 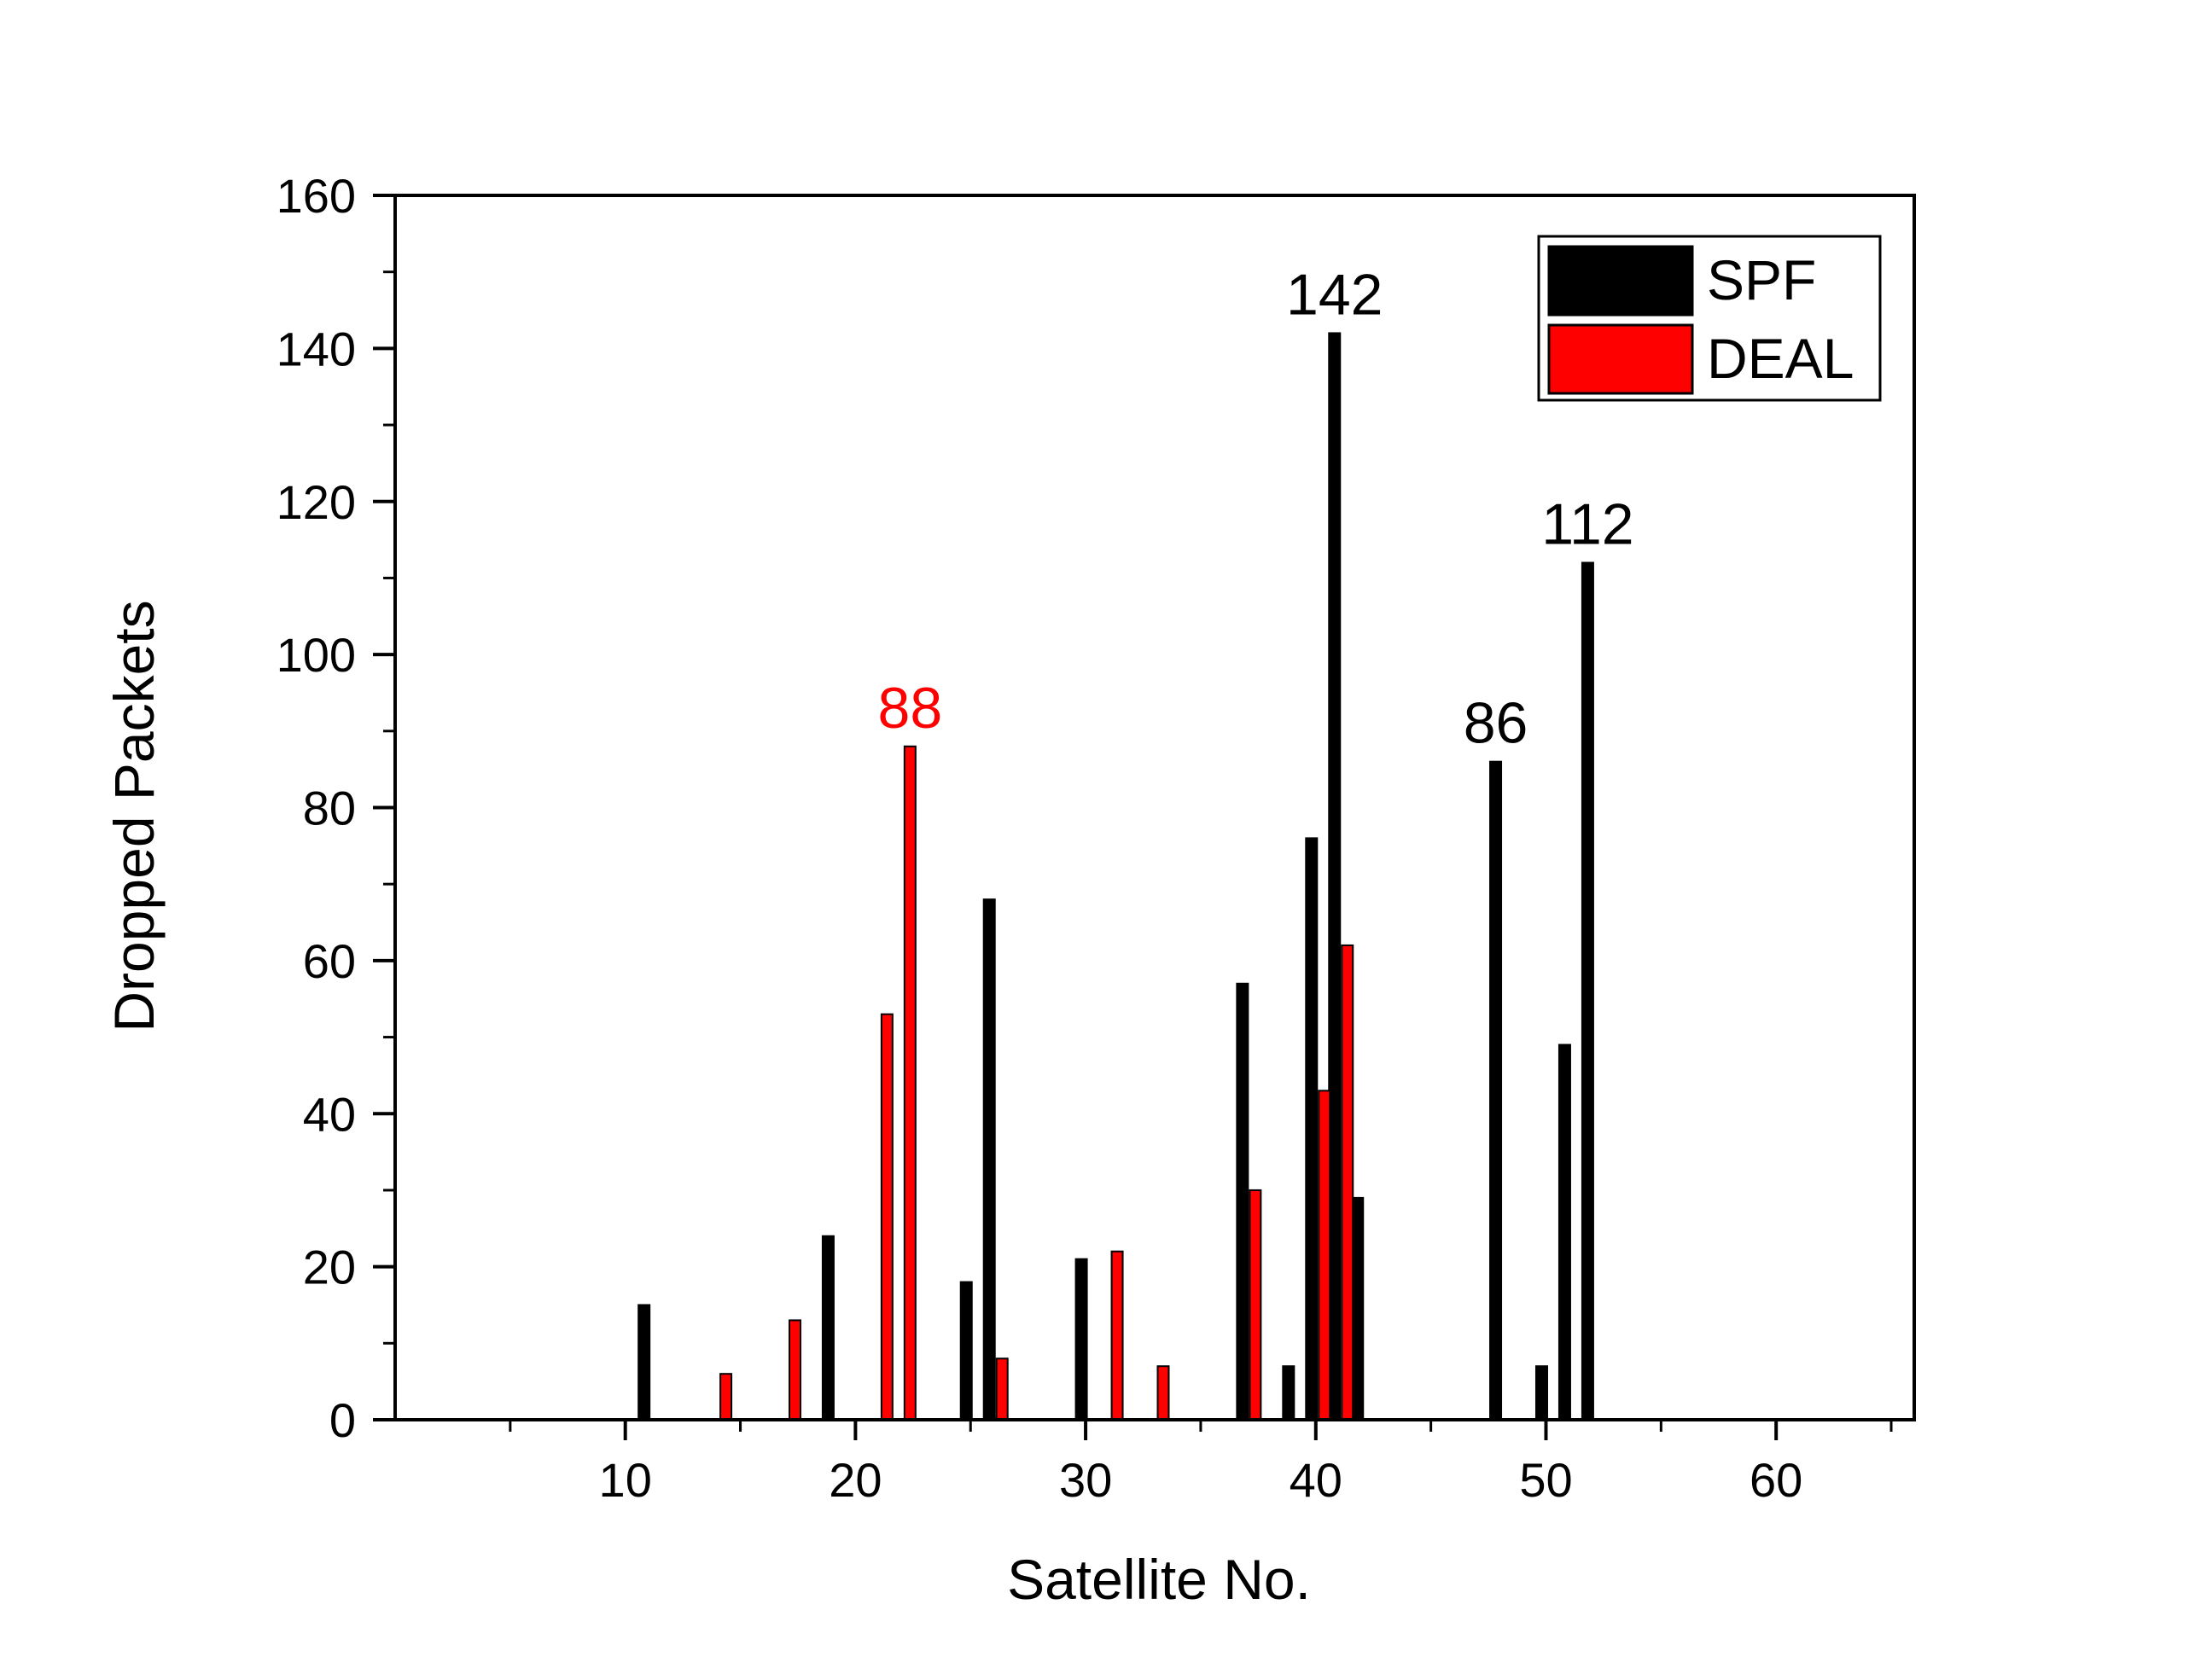 What do you see at coordinates (329, 961) in the screenshot?
I see `y-tick-label: 60` at bounding box center [329, 961].